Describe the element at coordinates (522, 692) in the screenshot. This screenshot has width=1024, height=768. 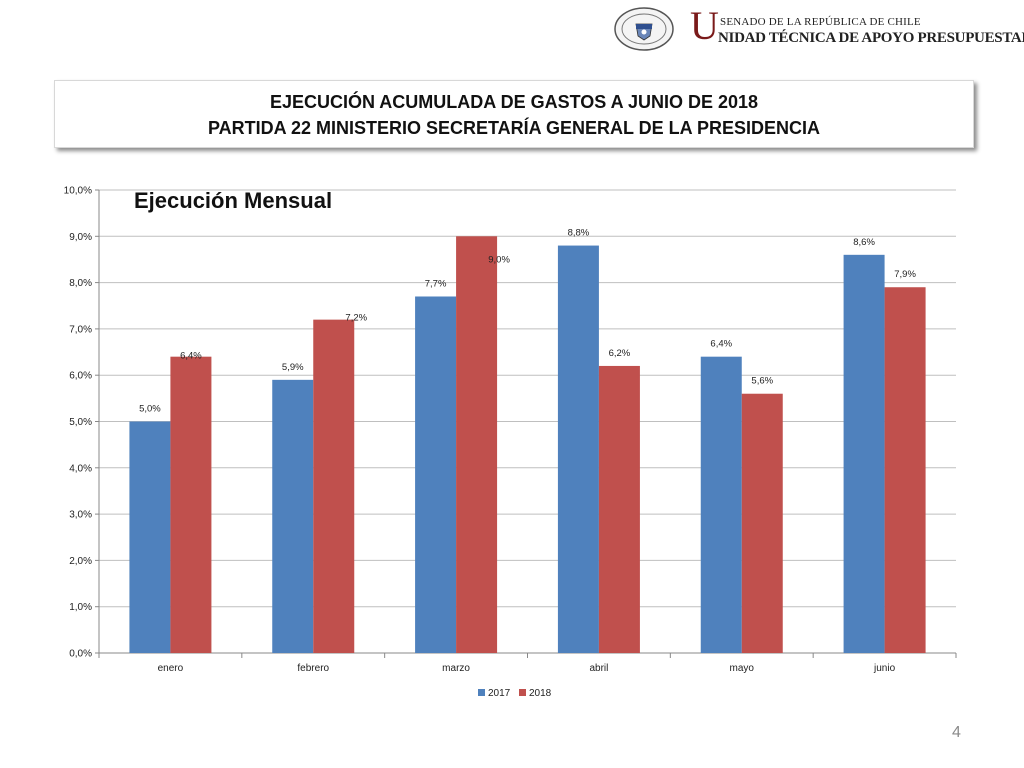
I see `legend-swatch-2018` at that location.